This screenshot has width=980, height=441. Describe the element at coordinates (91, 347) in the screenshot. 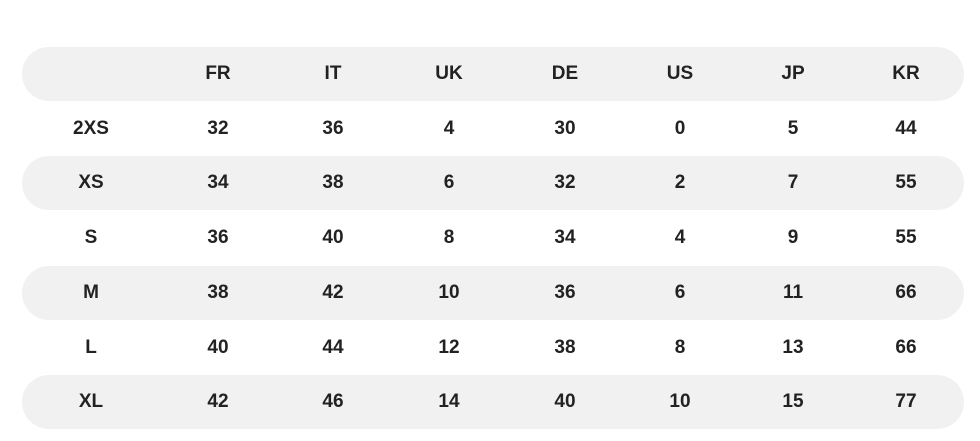

I see `row-label: L` at that location.